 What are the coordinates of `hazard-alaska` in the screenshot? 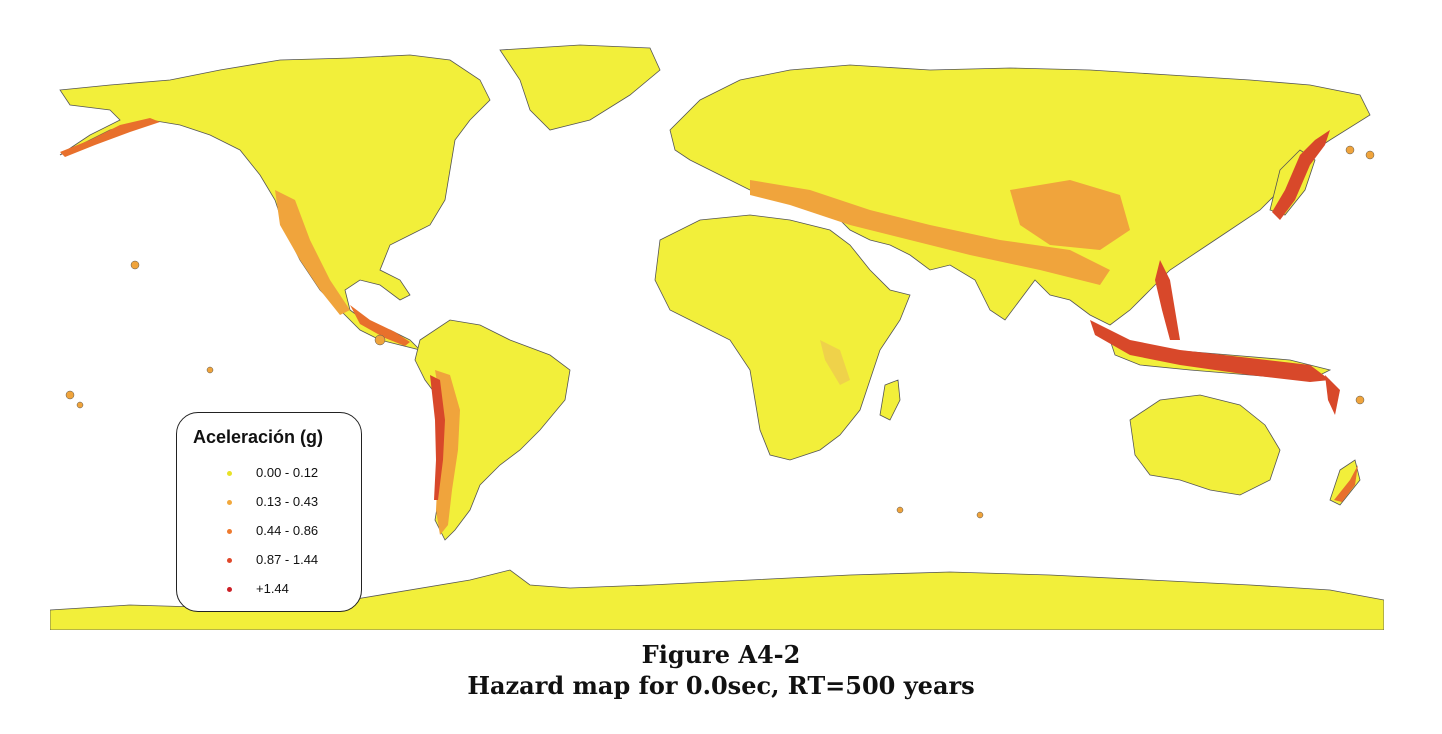 It's located at (110, 137).